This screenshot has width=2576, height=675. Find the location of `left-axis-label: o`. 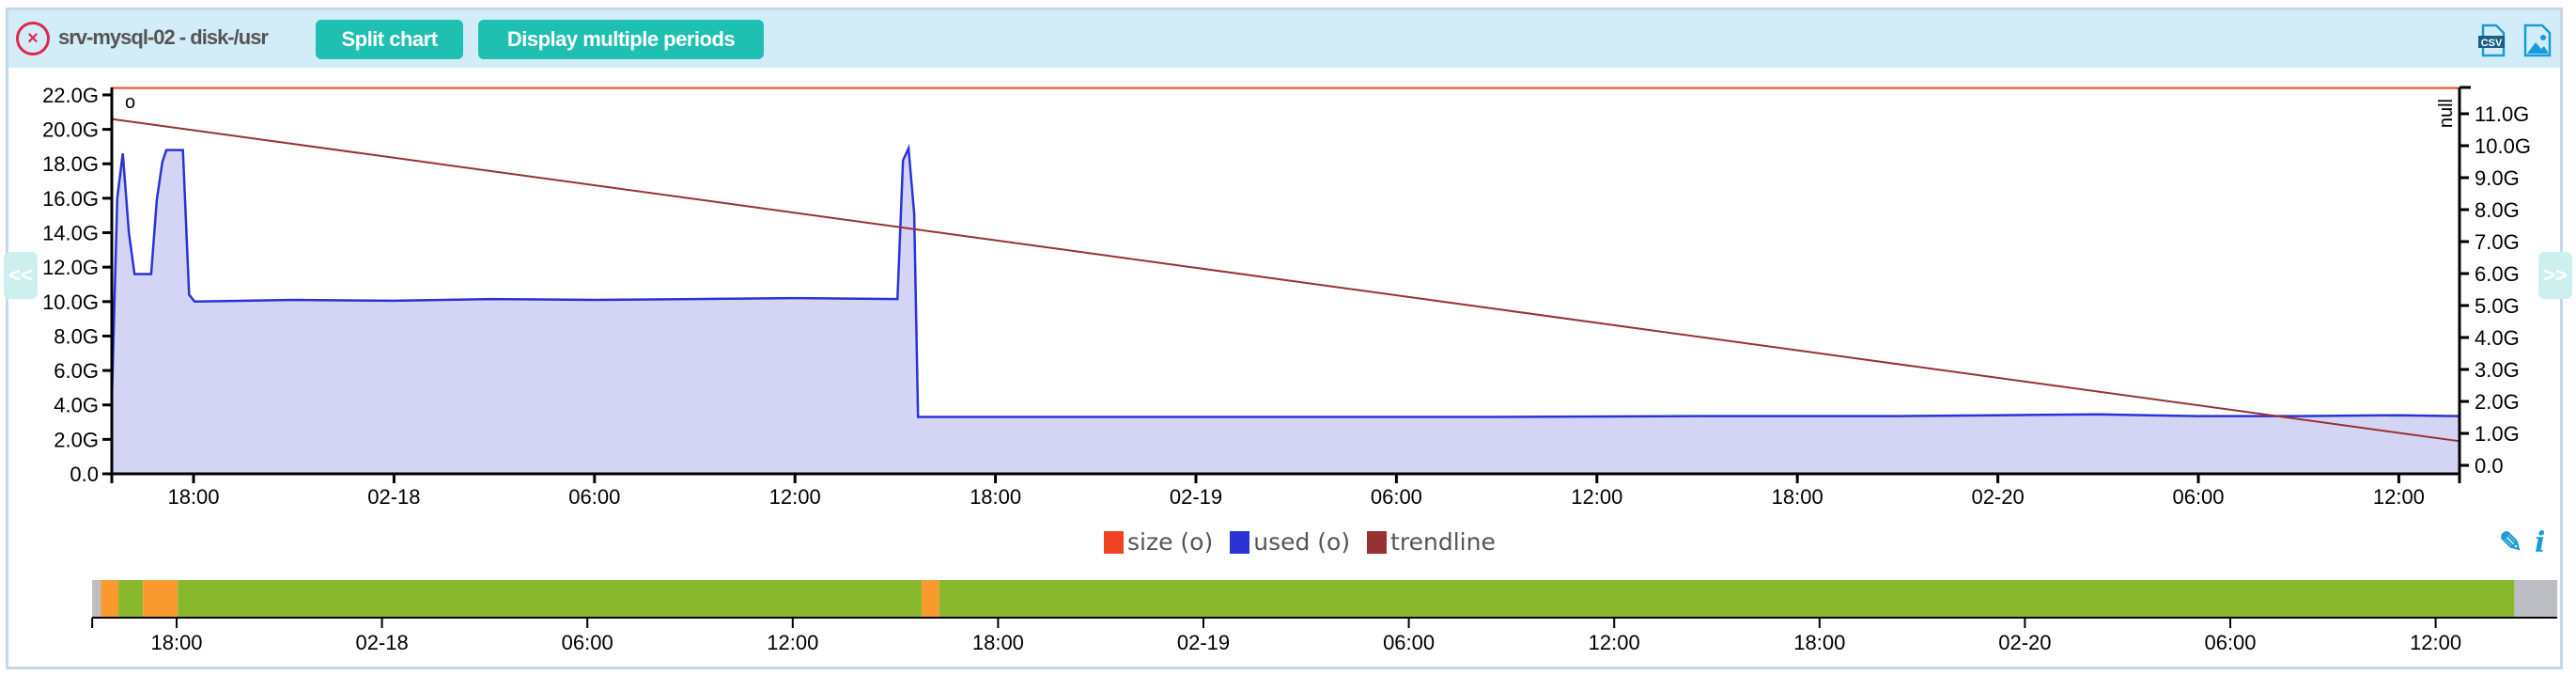

left-axis-label: o is located at coordinates (130, 102).